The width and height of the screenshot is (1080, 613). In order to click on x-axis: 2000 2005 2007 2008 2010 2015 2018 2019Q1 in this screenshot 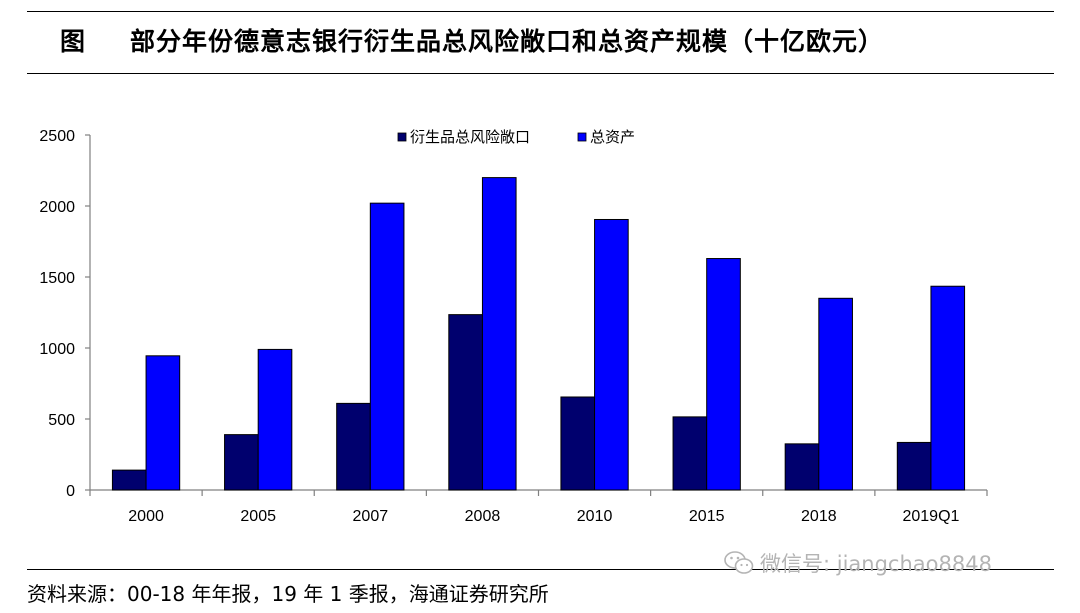, I will do `click(538, 507)`.